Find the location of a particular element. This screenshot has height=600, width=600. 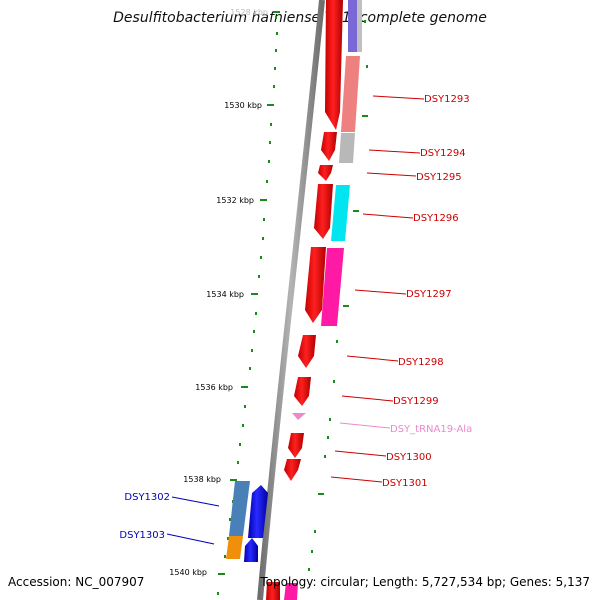

gene-label-trna19-ala: DSY_tRNA19-Ala is located at coordinates (431, 429).